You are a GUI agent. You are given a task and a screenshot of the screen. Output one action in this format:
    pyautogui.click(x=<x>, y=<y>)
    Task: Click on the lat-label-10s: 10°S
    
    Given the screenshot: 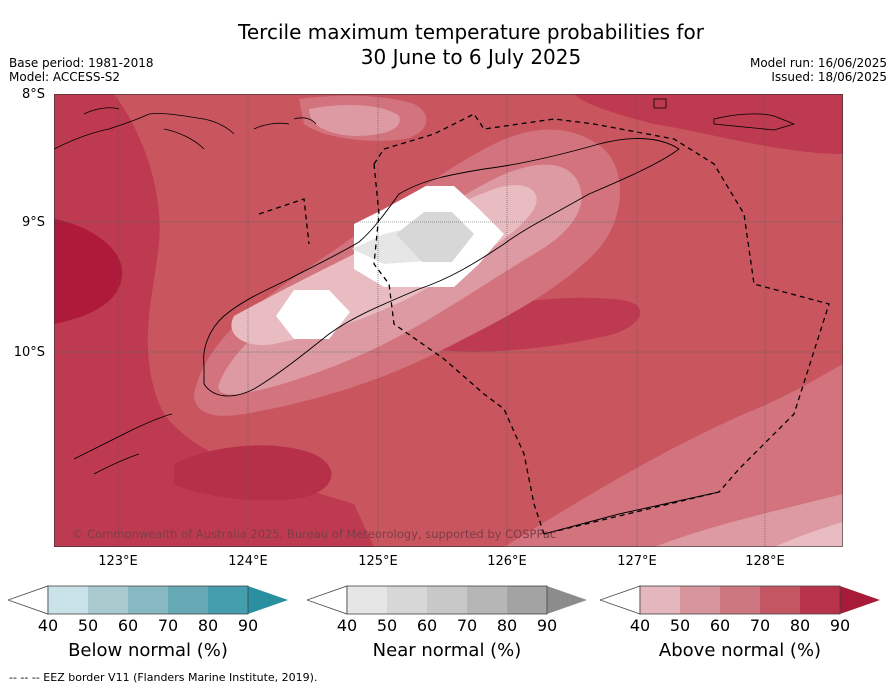 What is the action you would take?
    pyautogui.click(x=29, y=352)
    